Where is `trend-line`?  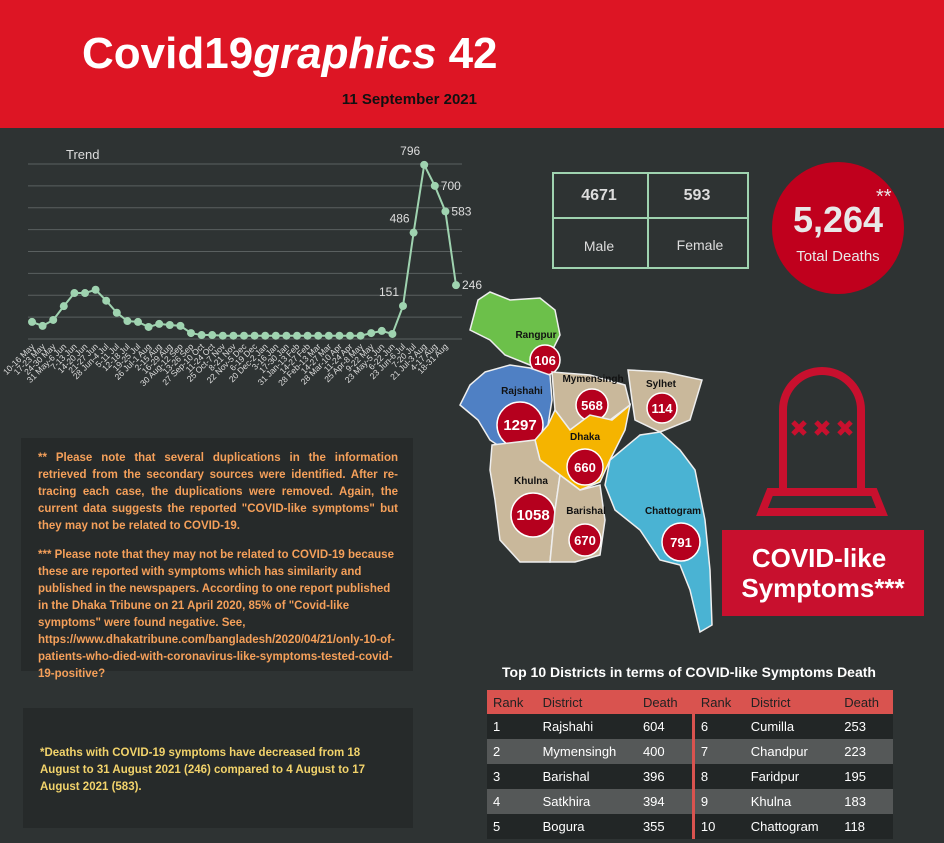 trend-line is located at coordinates (244, 249).